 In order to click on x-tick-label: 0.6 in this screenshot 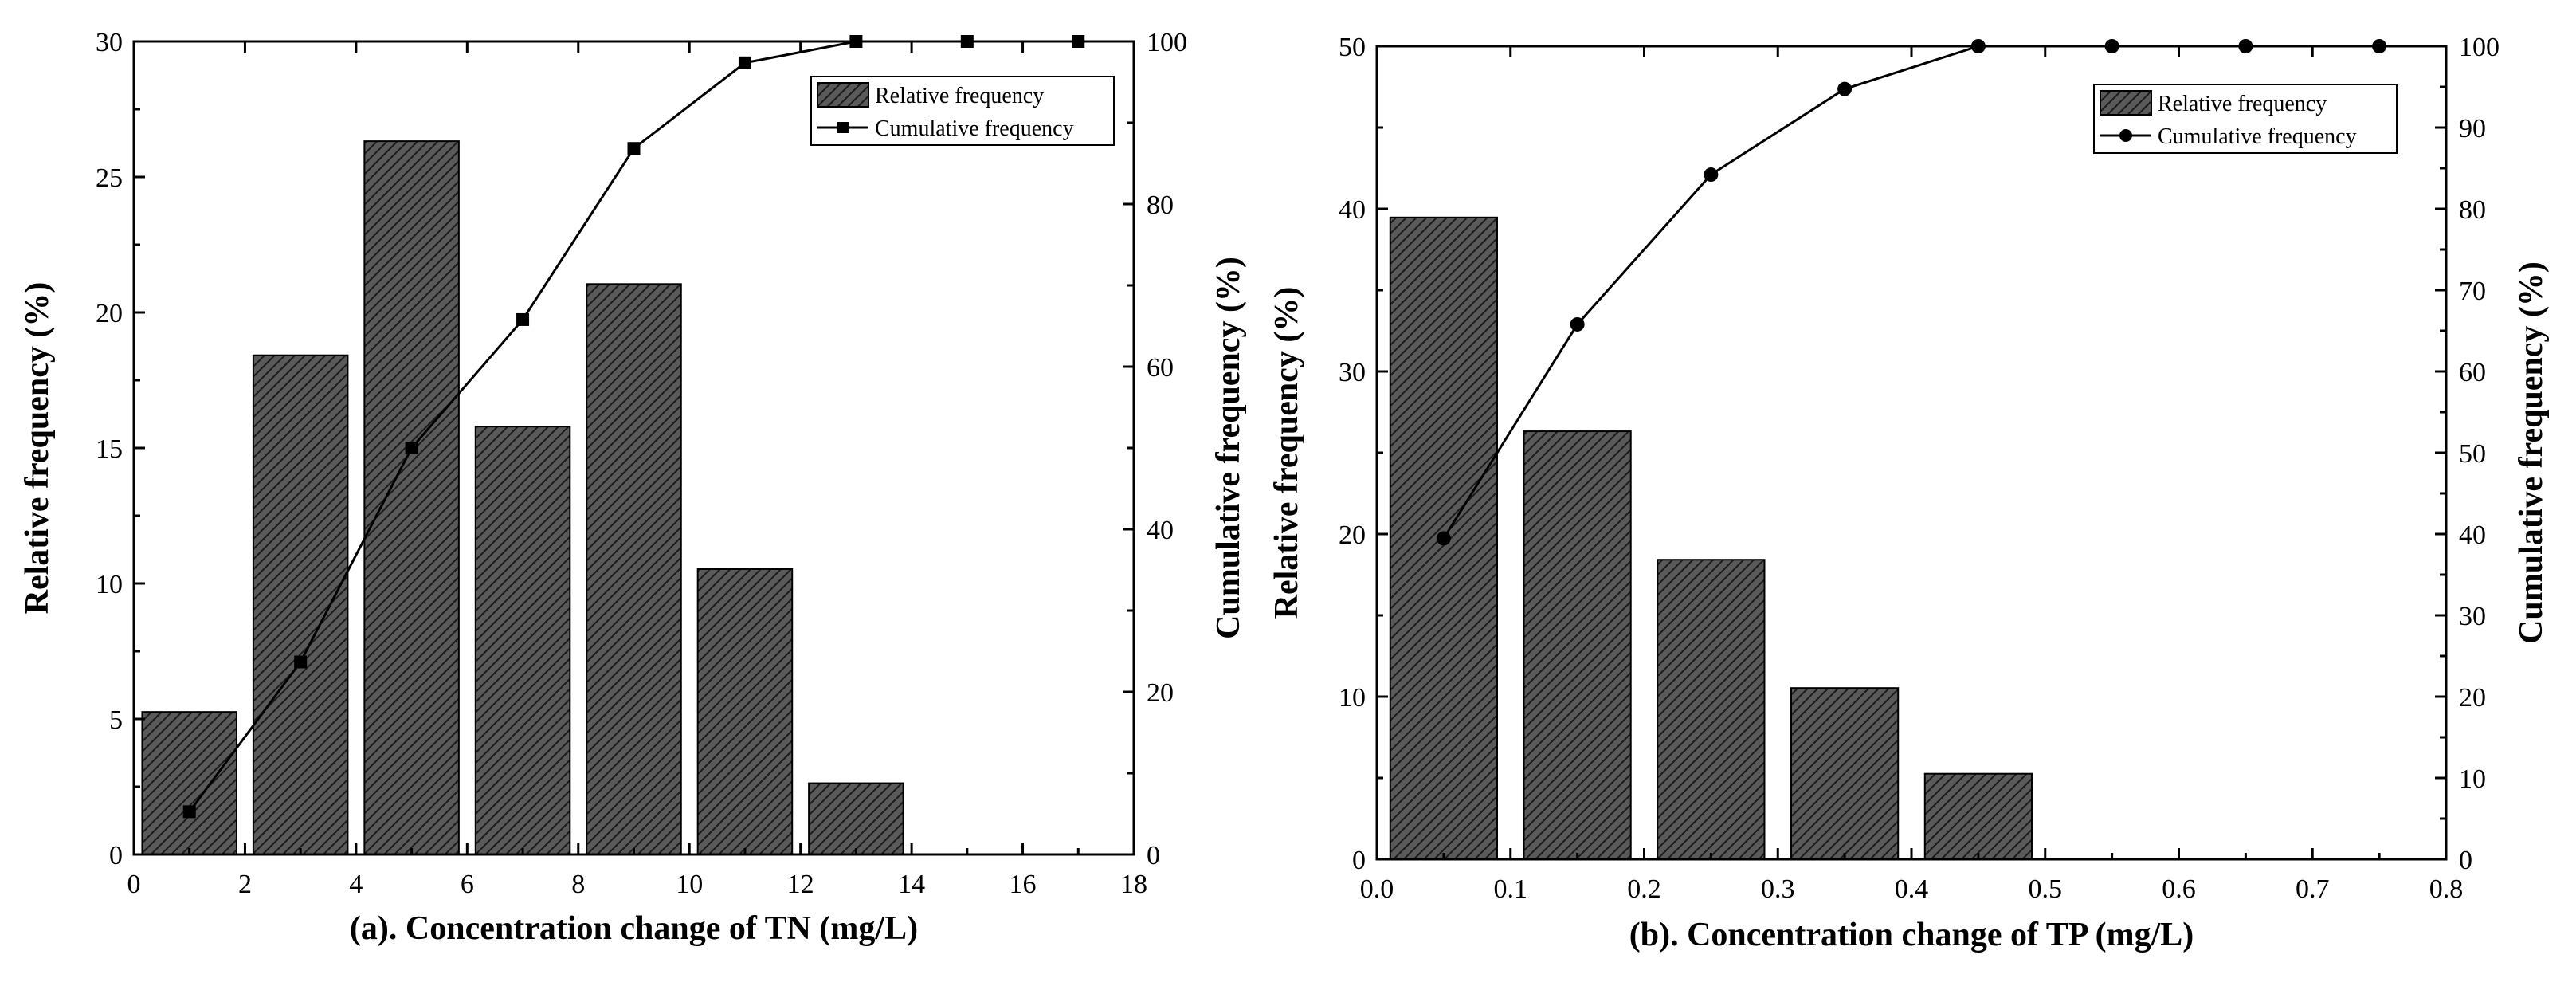, I will do `click(2179, 889)`.